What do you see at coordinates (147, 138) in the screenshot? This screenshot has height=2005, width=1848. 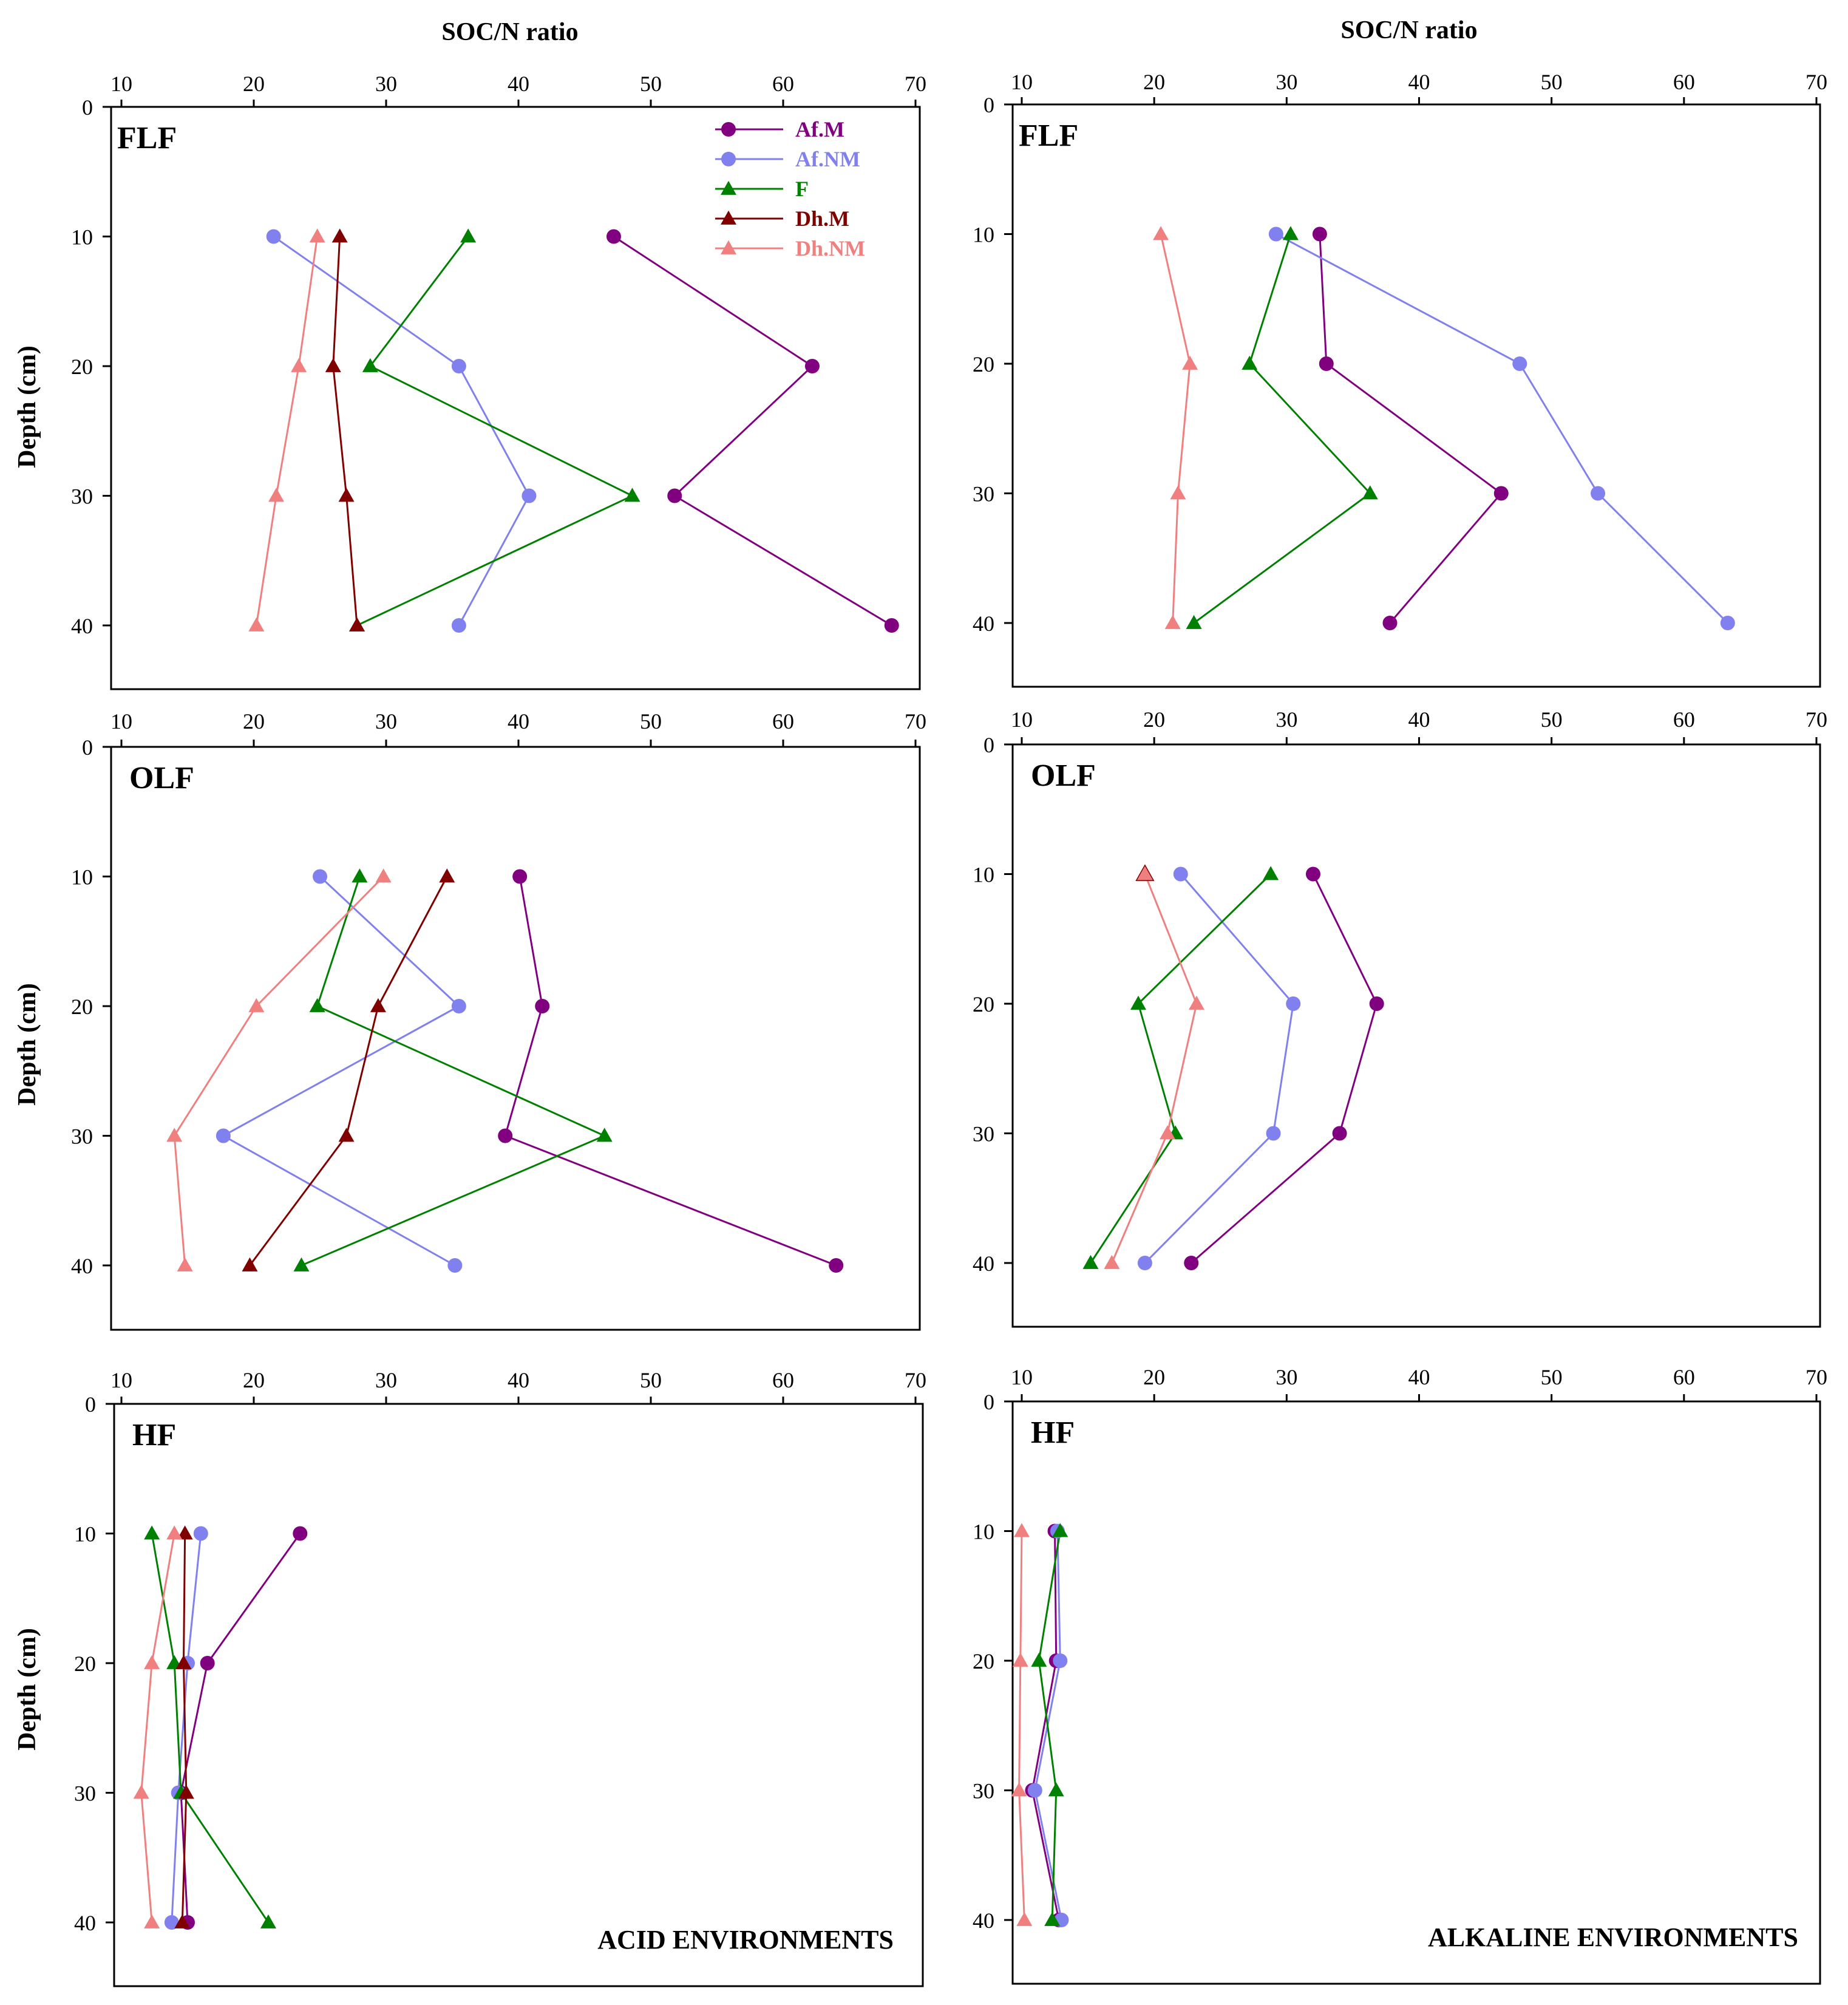 I see `panel-label: FLF` at bounding box center [147, 138].